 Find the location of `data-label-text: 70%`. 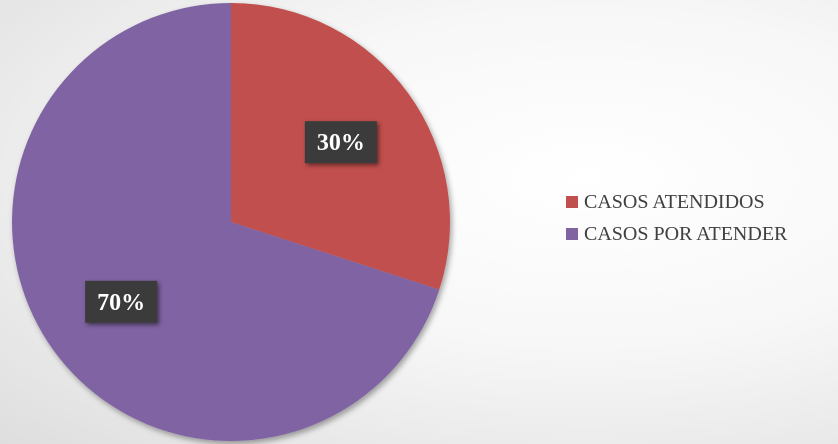

data-label-text: 70% is located at coordinates (121, 303).